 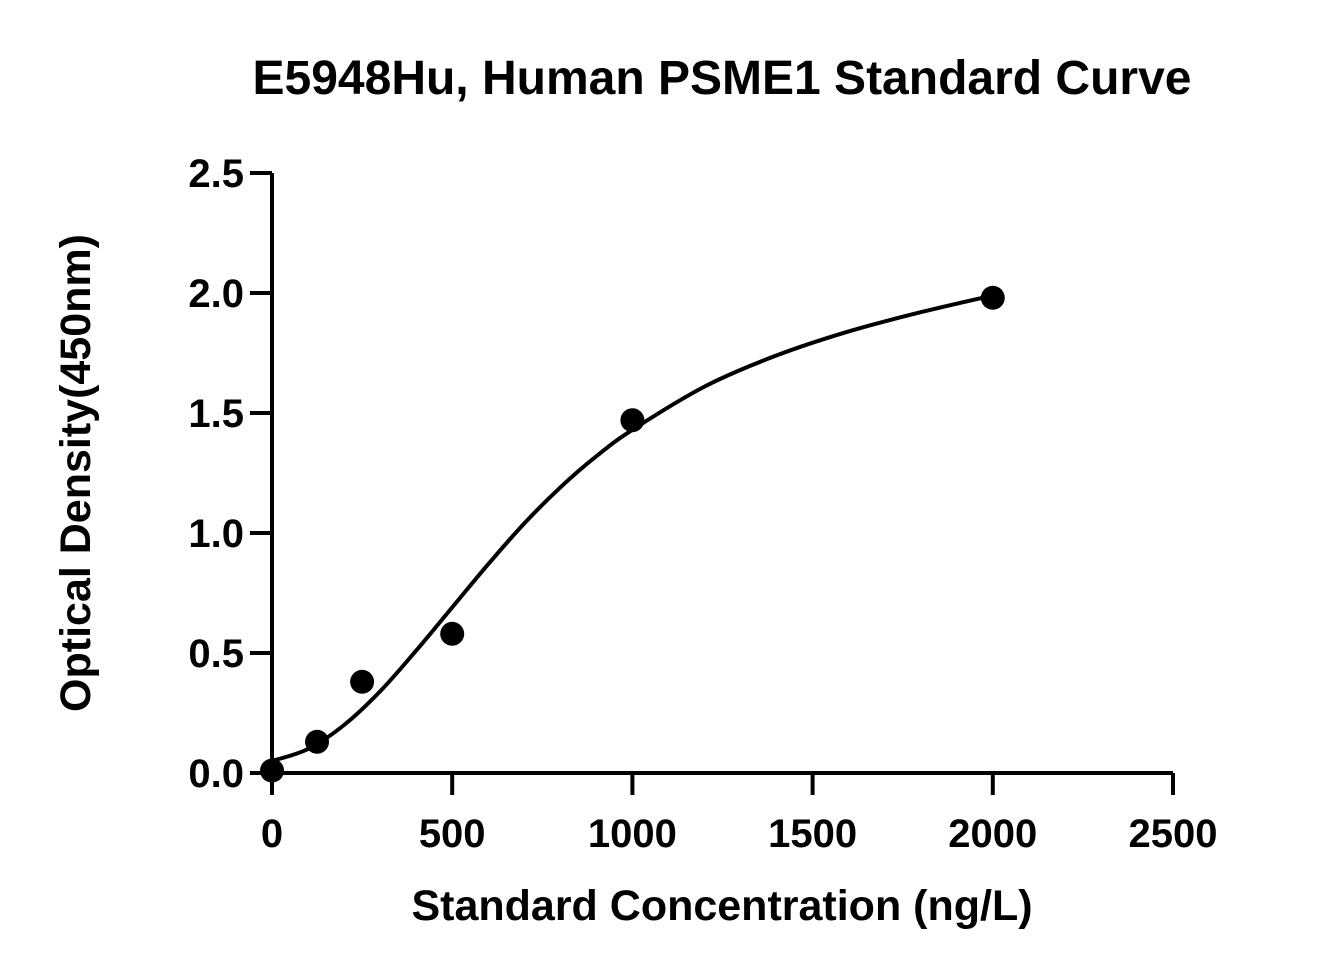 What do you see at coordinates (1173, 834) in the screenshot?
I see `x-tick-label: 2500` at bounding box center [1173, 834].